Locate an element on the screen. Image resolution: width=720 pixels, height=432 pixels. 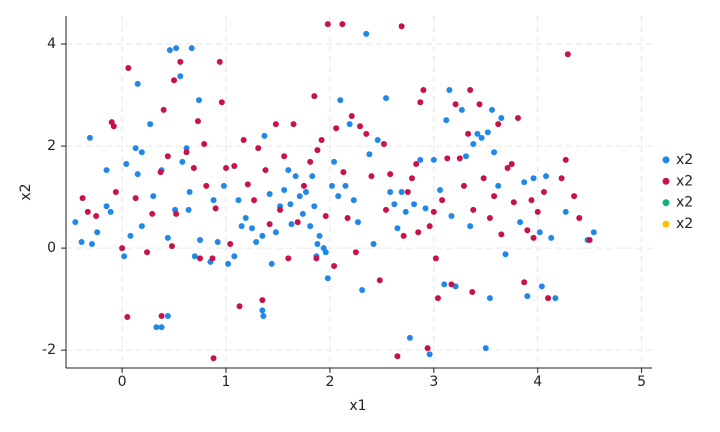
x-tick-label: 5 is located at coordinates (641, 382).